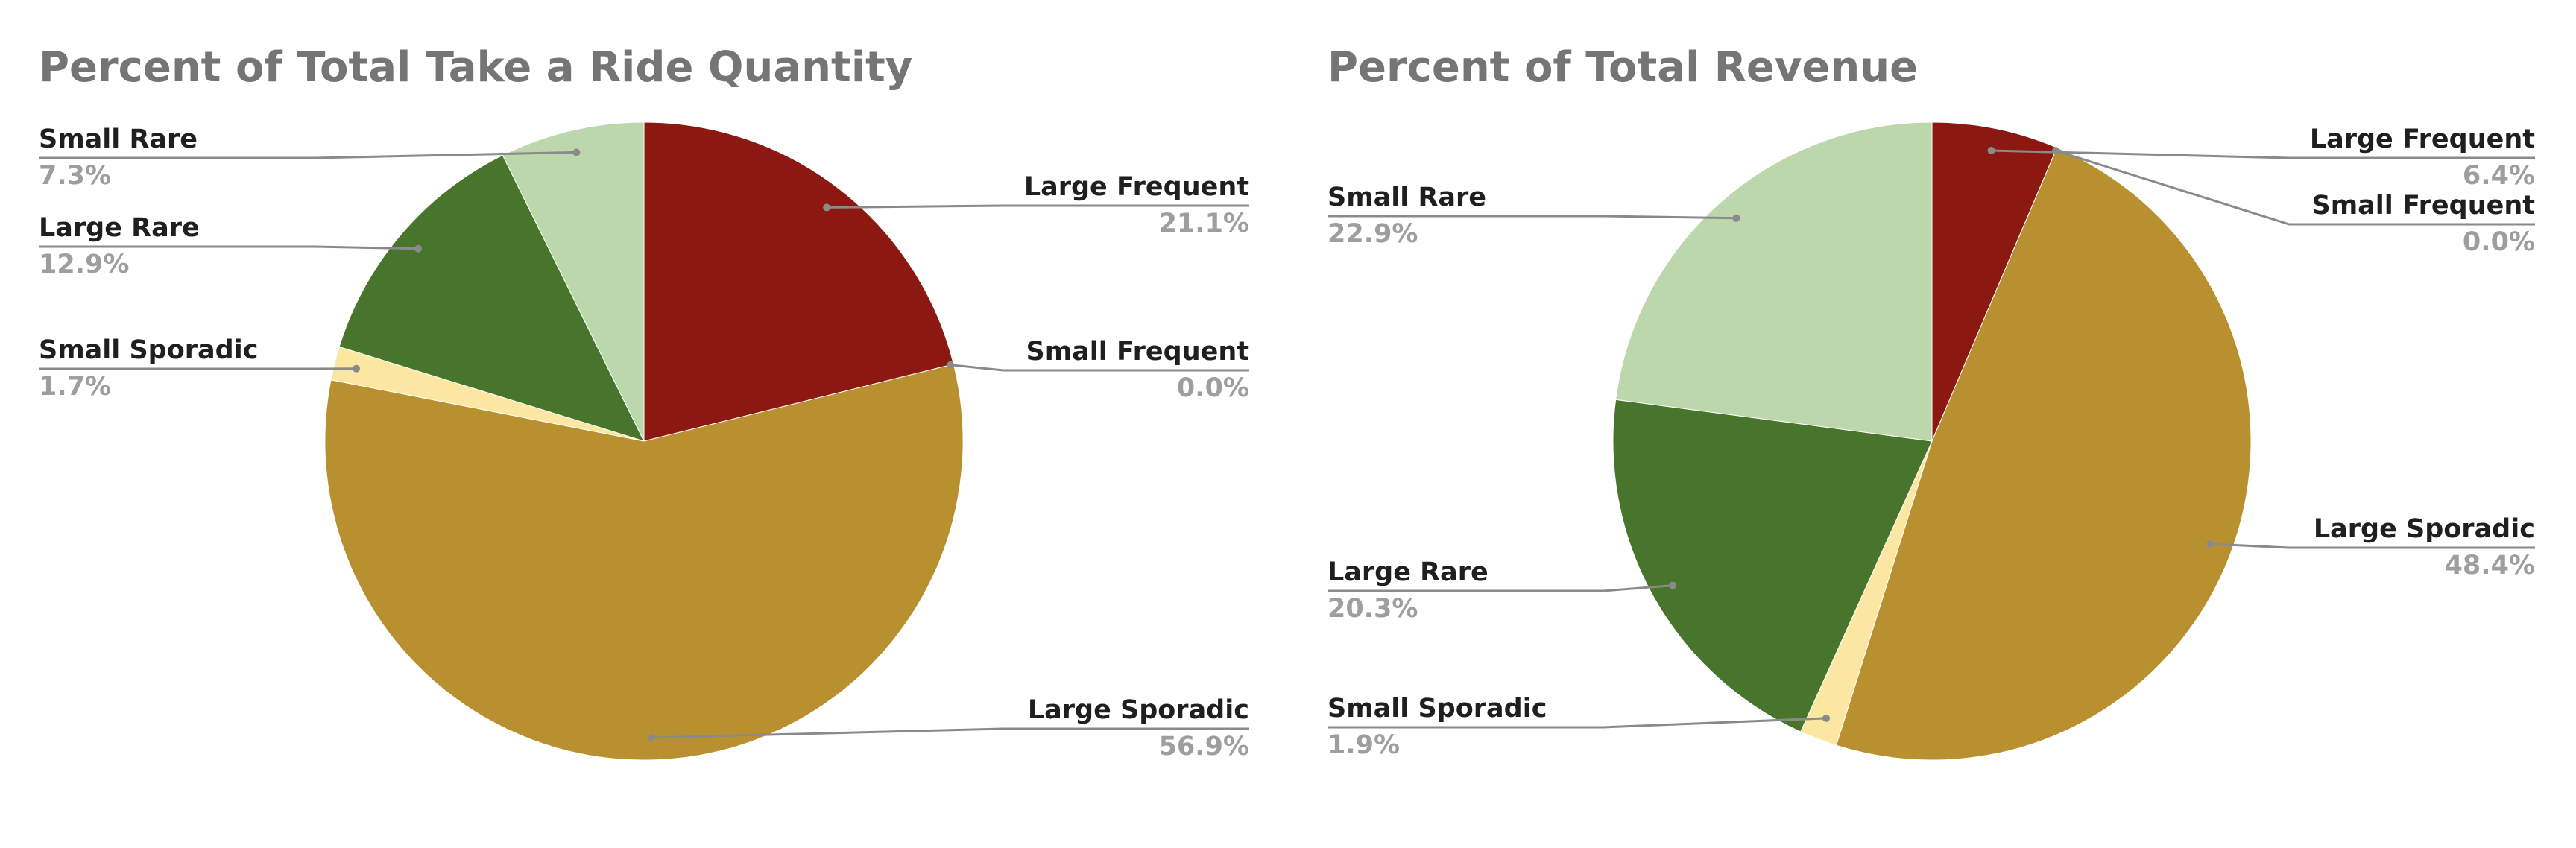 The width and height of the screenshot is (2576, 848). Describe the element at coordinates (1623, 67) in the screenshot. I see `chart-title: Percent of Total Revenue` at that location.